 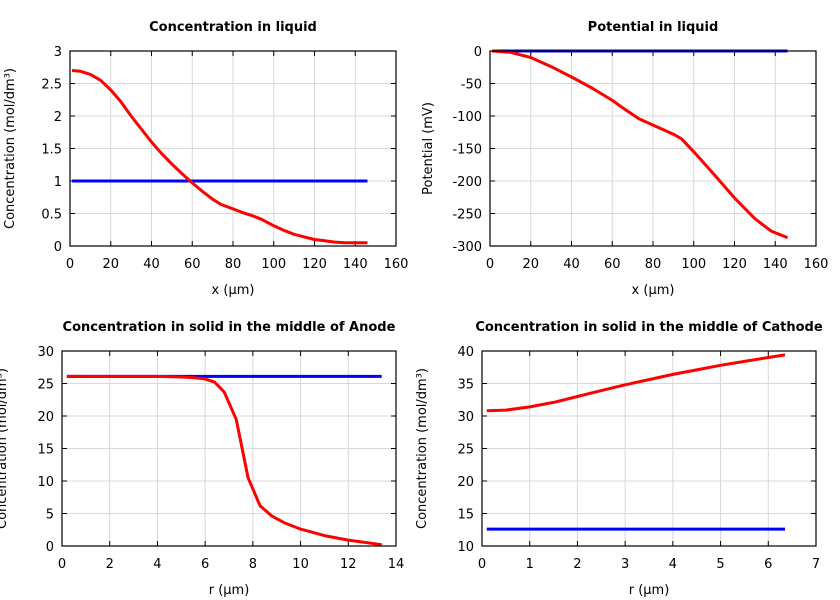 I want to click on y-tick-label: -50, so click(x=471, y=85).